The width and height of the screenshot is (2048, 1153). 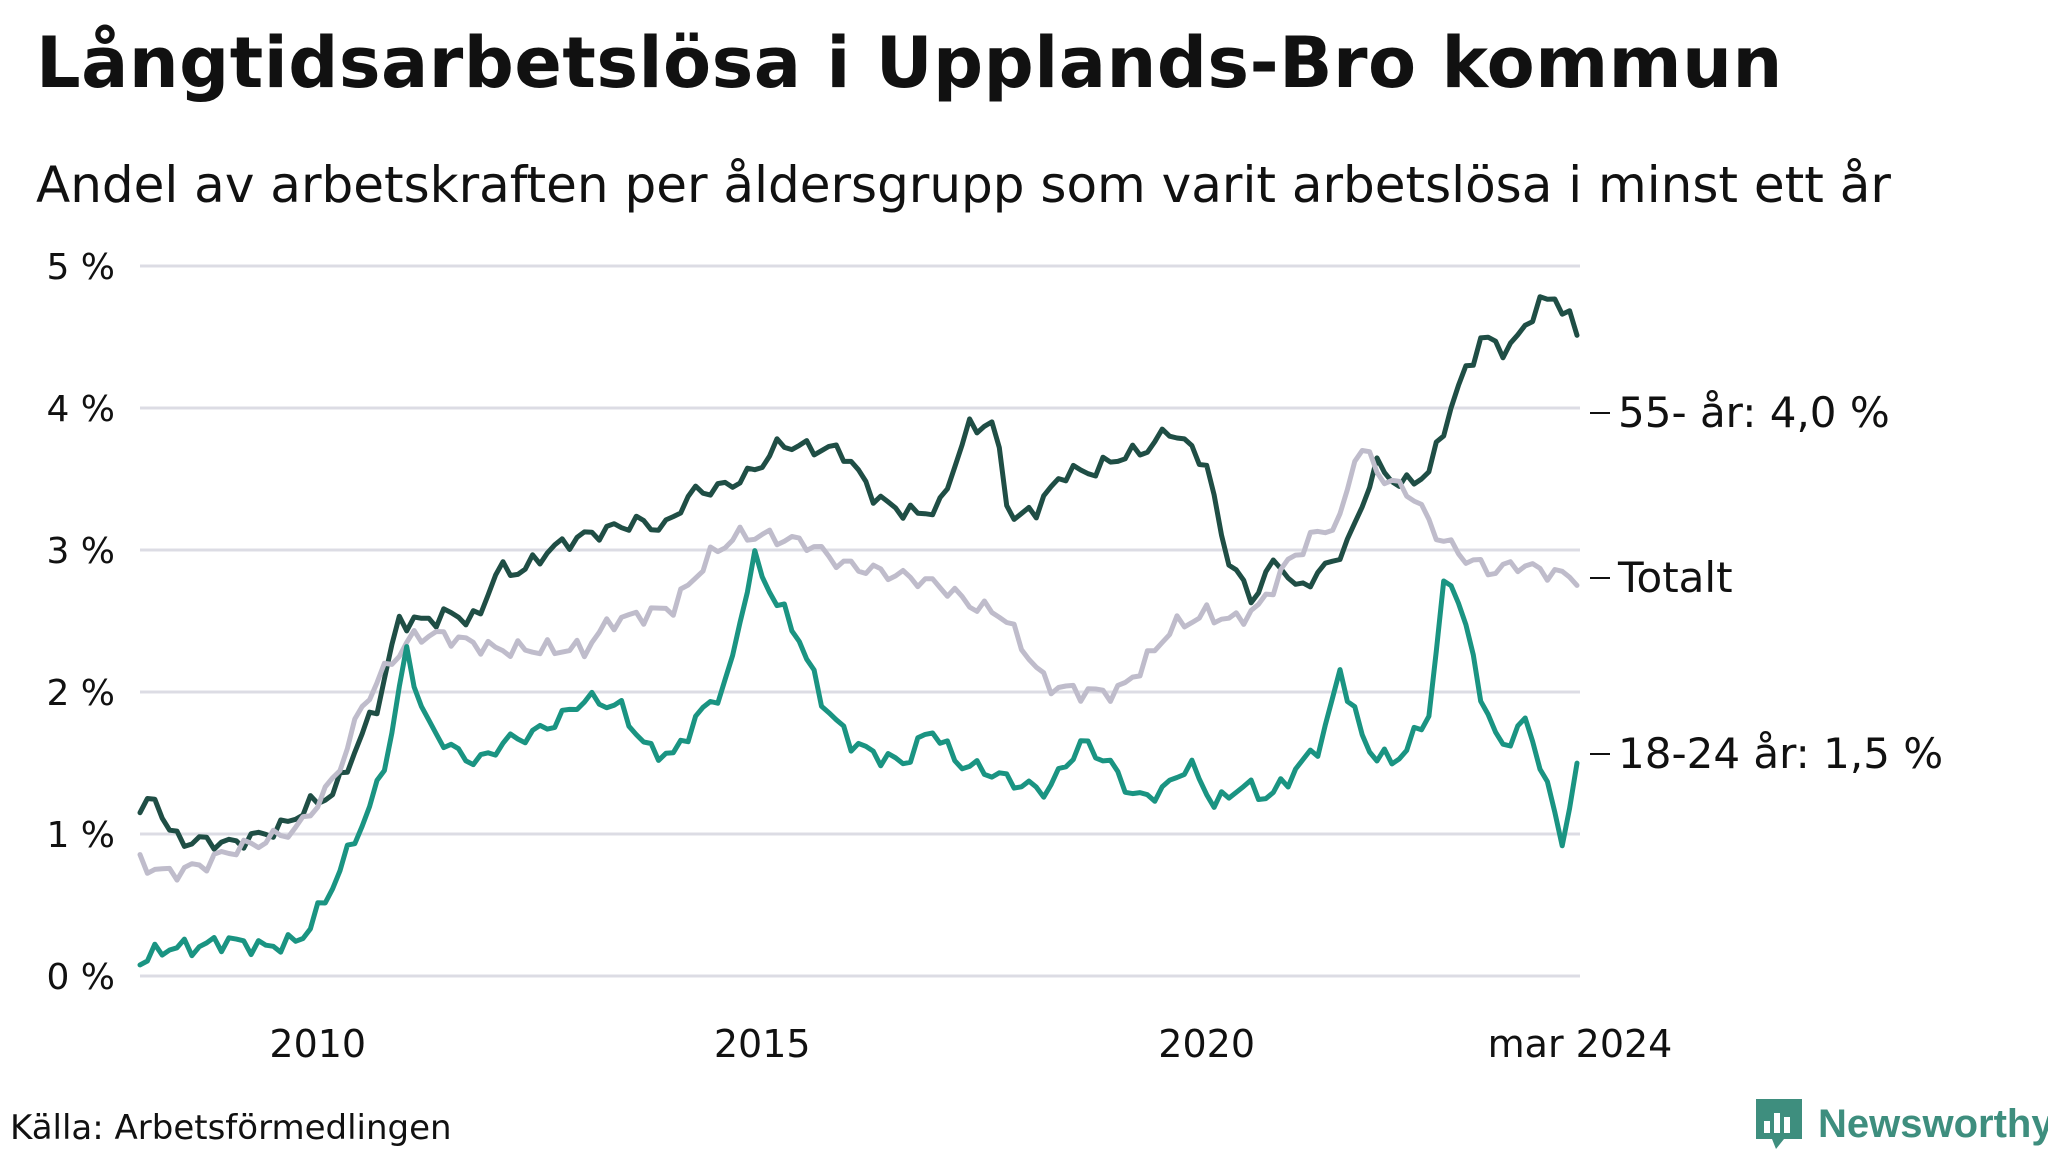 I want to click on x-tick-label: 2020, so click(x=1206, y=1044).